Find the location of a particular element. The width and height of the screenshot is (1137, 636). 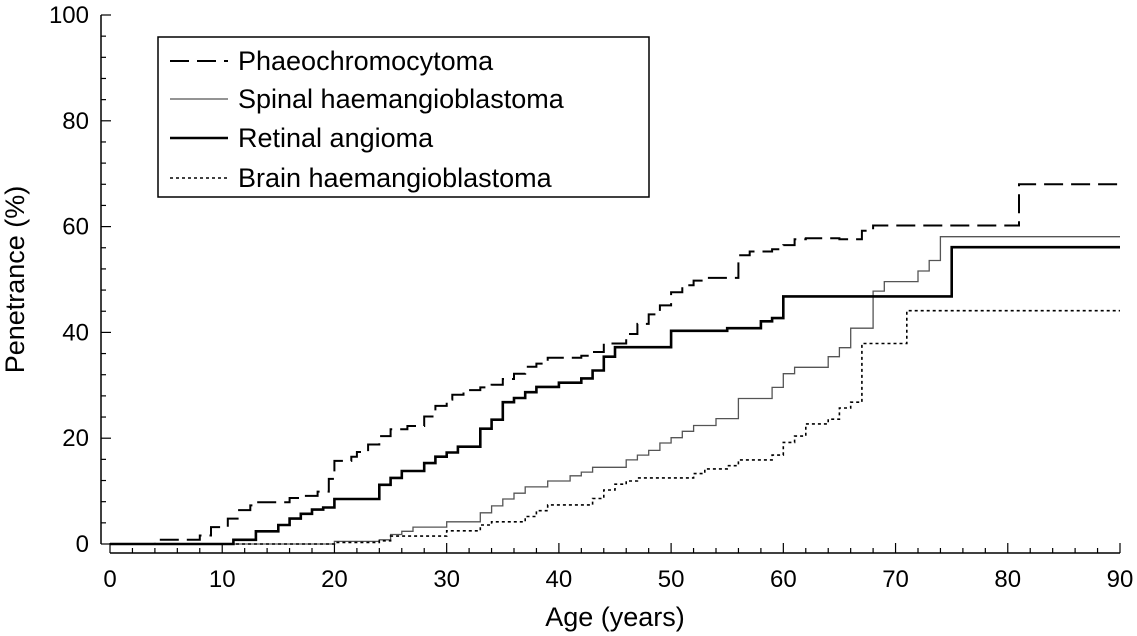

x-tick-label: 60 is located at coordinates (783, 579).